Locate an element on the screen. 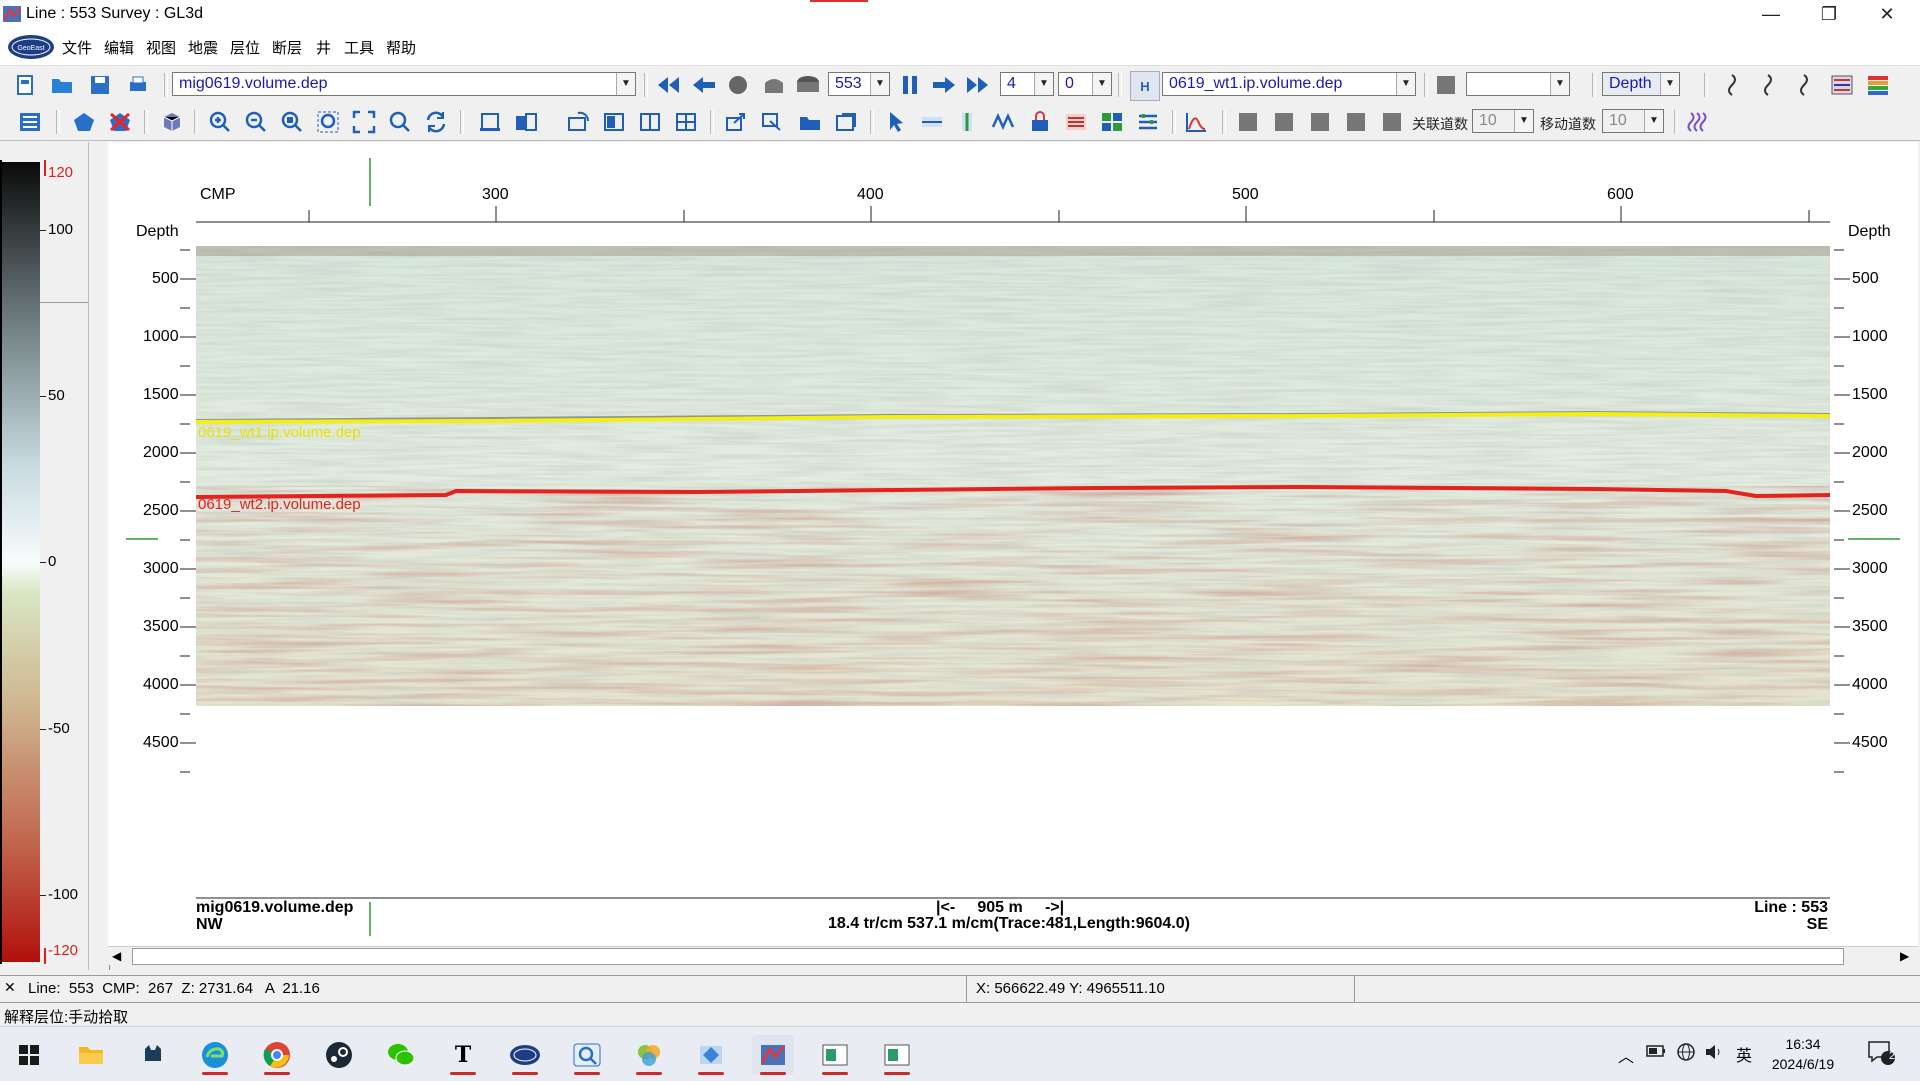 The width and height of the screenshot is (1920, 1081). offset-select: 0 ▼ is located at coordinates (1085, 84).